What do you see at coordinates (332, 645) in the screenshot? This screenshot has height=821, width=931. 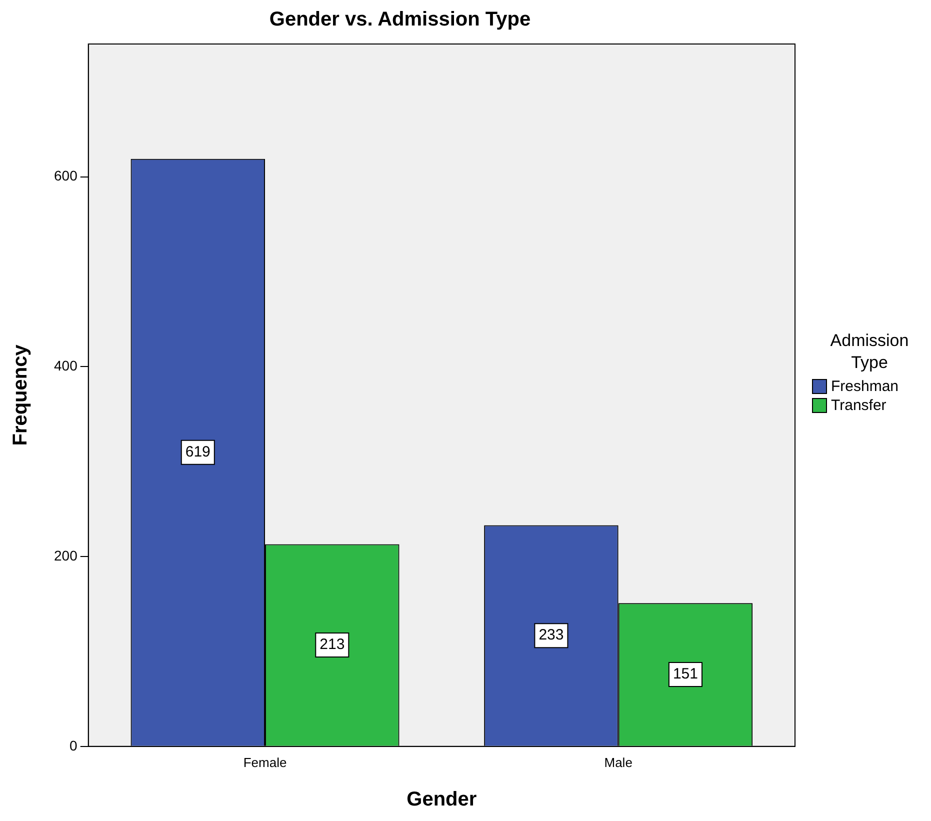 I see `data-label: 213` at bounding box center [332, 645].